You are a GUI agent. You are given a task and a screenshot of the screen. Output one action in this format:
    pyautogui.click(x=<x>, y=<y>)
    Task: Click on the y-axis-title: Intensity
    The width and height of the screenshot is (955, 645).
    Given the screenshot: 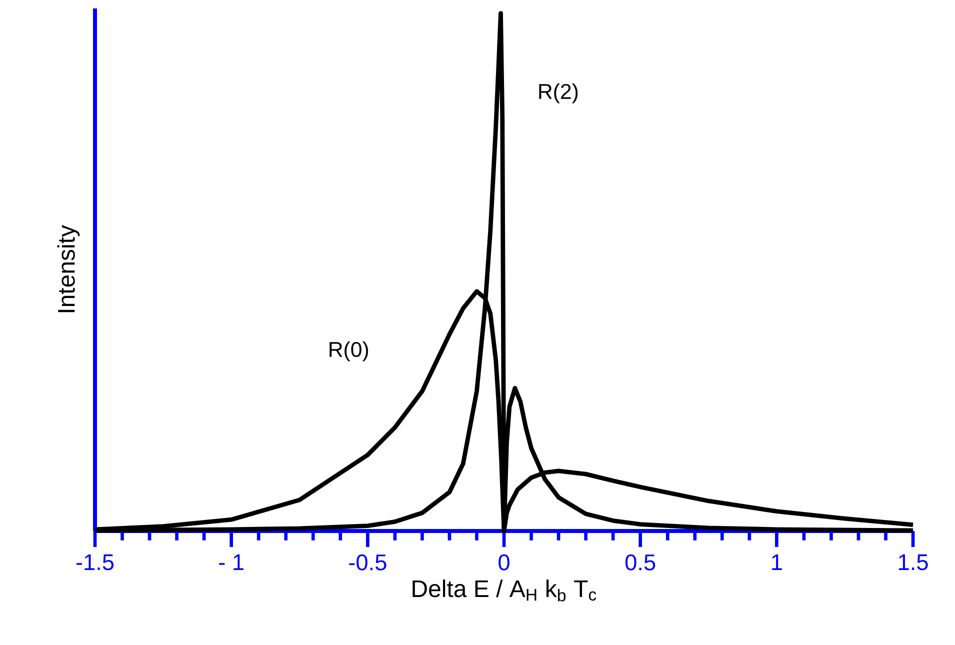 What is the action you would take?
    pyautogui.click(x=68, y=268)
    